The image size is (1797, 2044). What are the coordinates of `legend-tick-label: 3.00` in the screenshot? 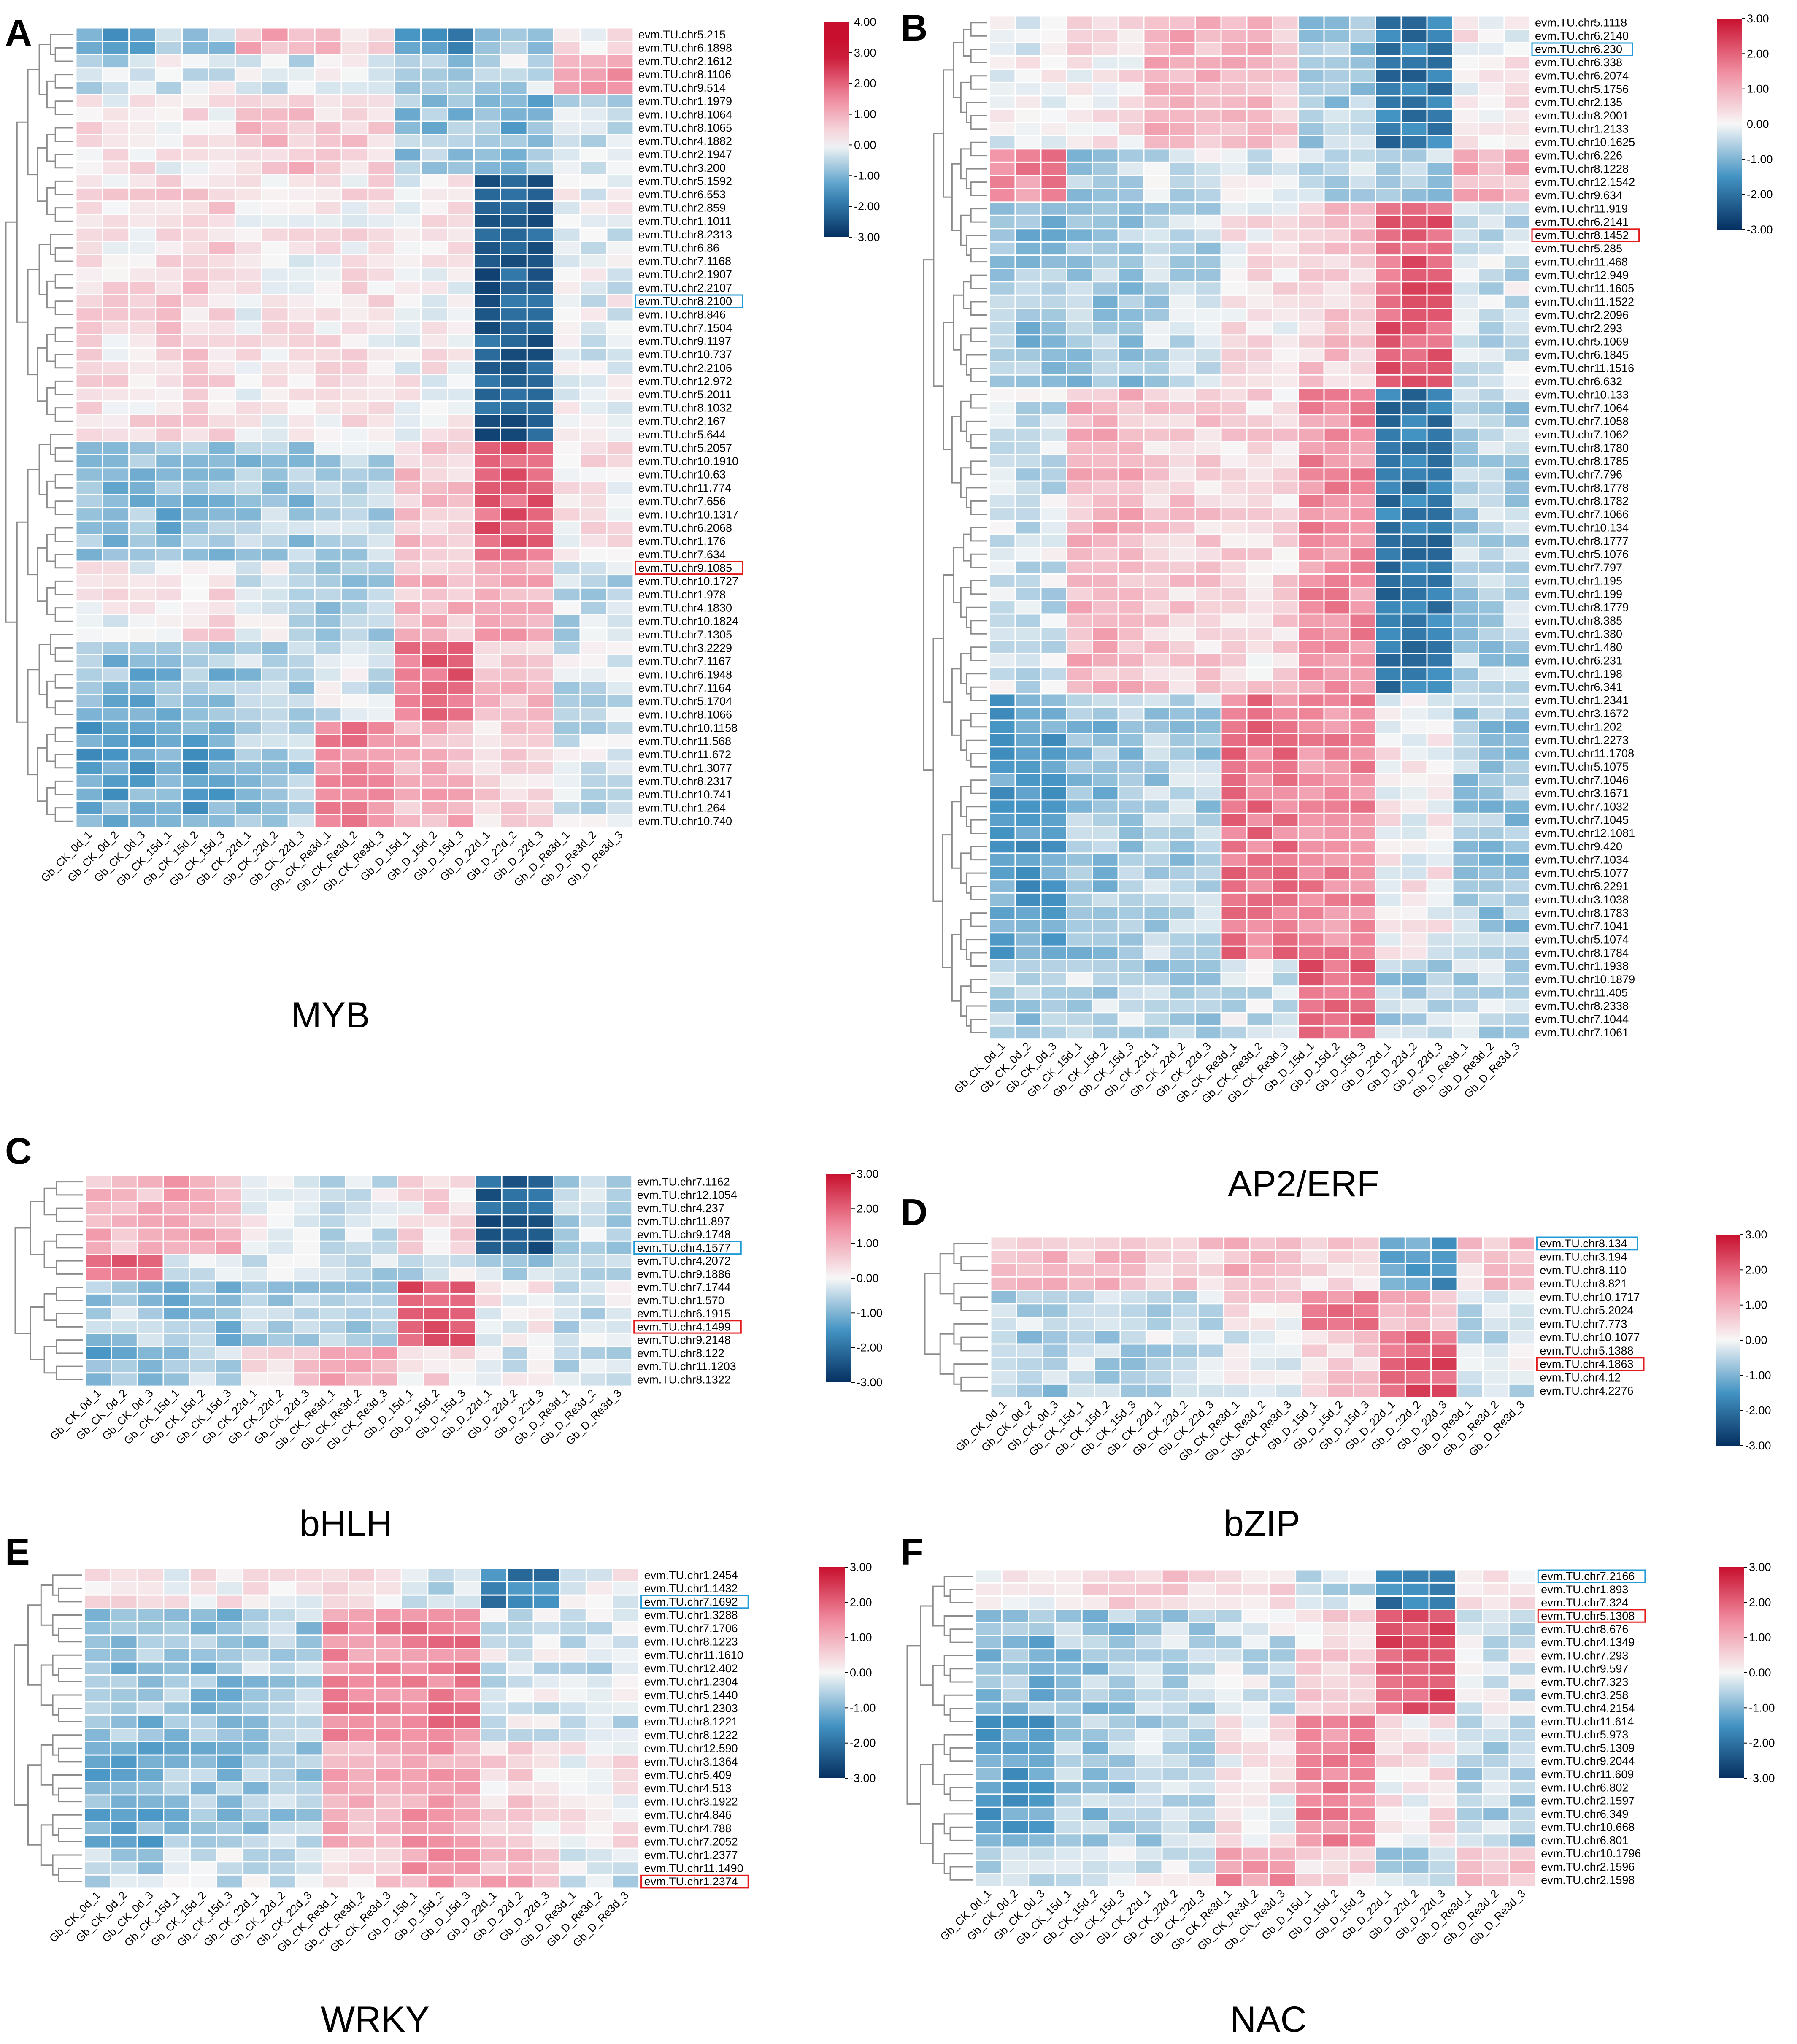 It's located at (868, 1174).